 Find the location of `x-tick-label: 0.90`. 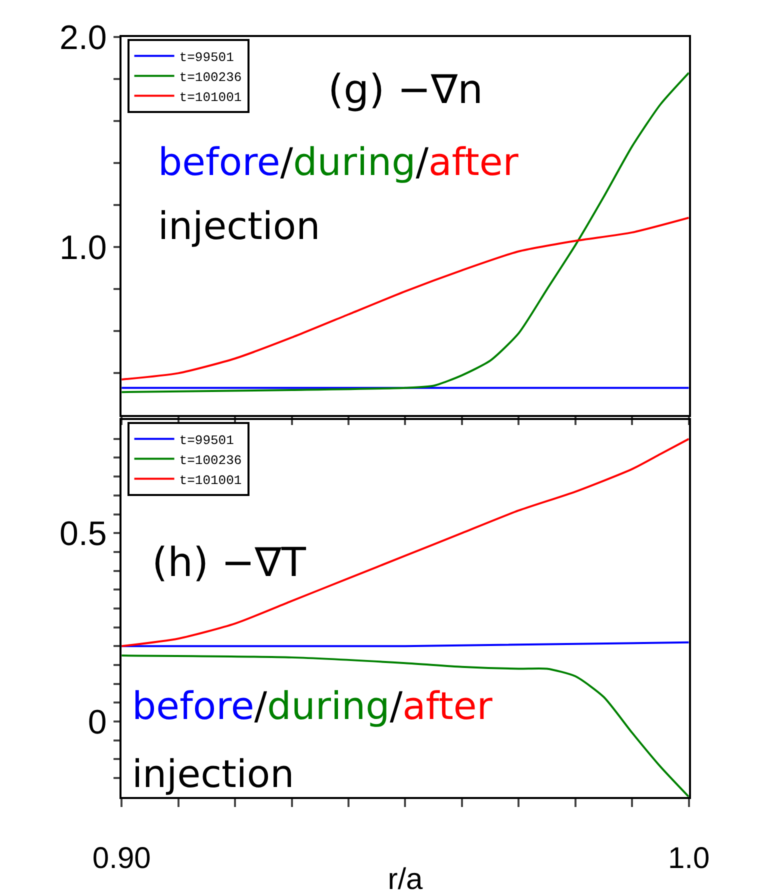

x-tick-label: 0.90 is located at coordinates (121, 858).